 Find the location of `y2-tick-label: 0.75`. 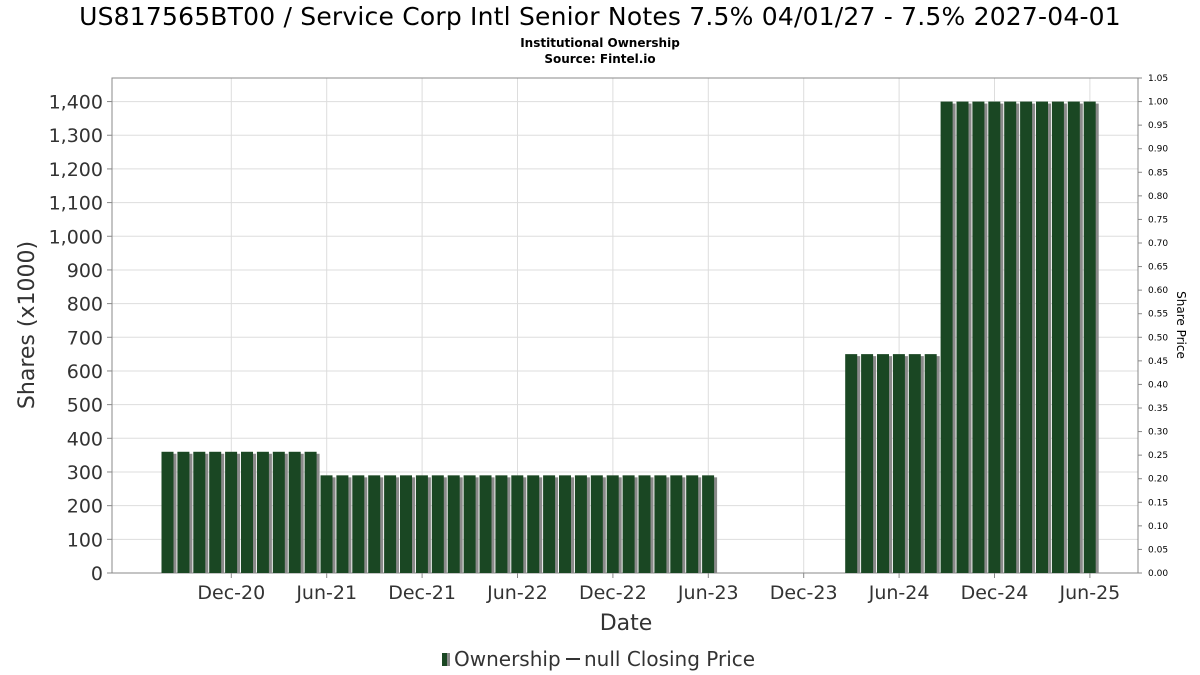

y2-tick-label: 0.75 is located at coordinates (1158, 220).